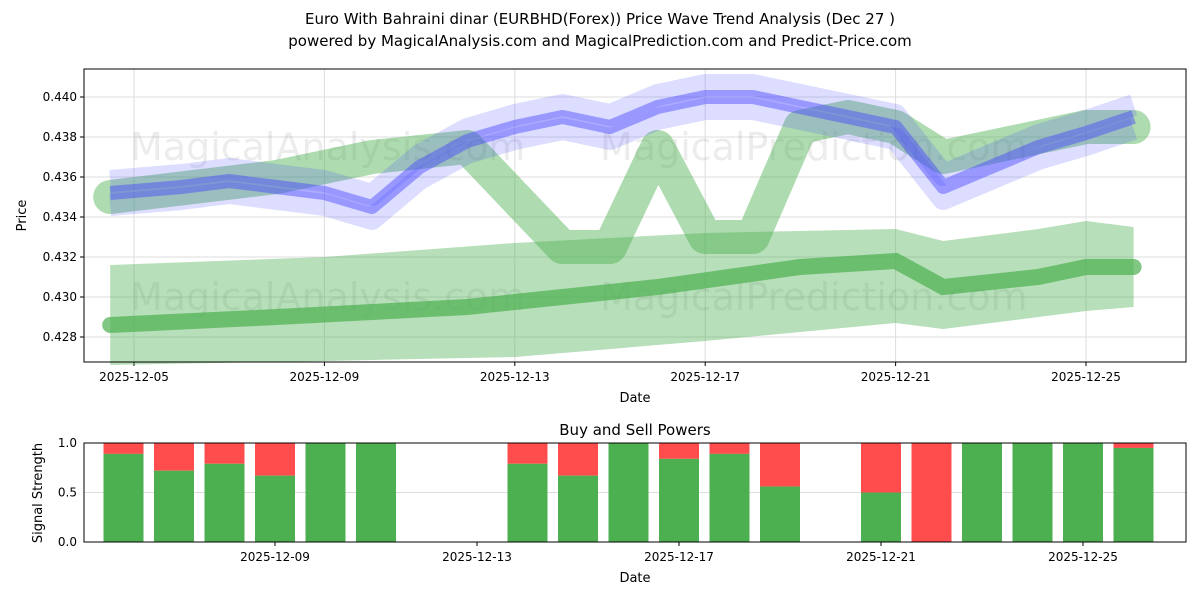  I want to click on bar-chart-title: Buy and Sell Powers, so click(635, 430).